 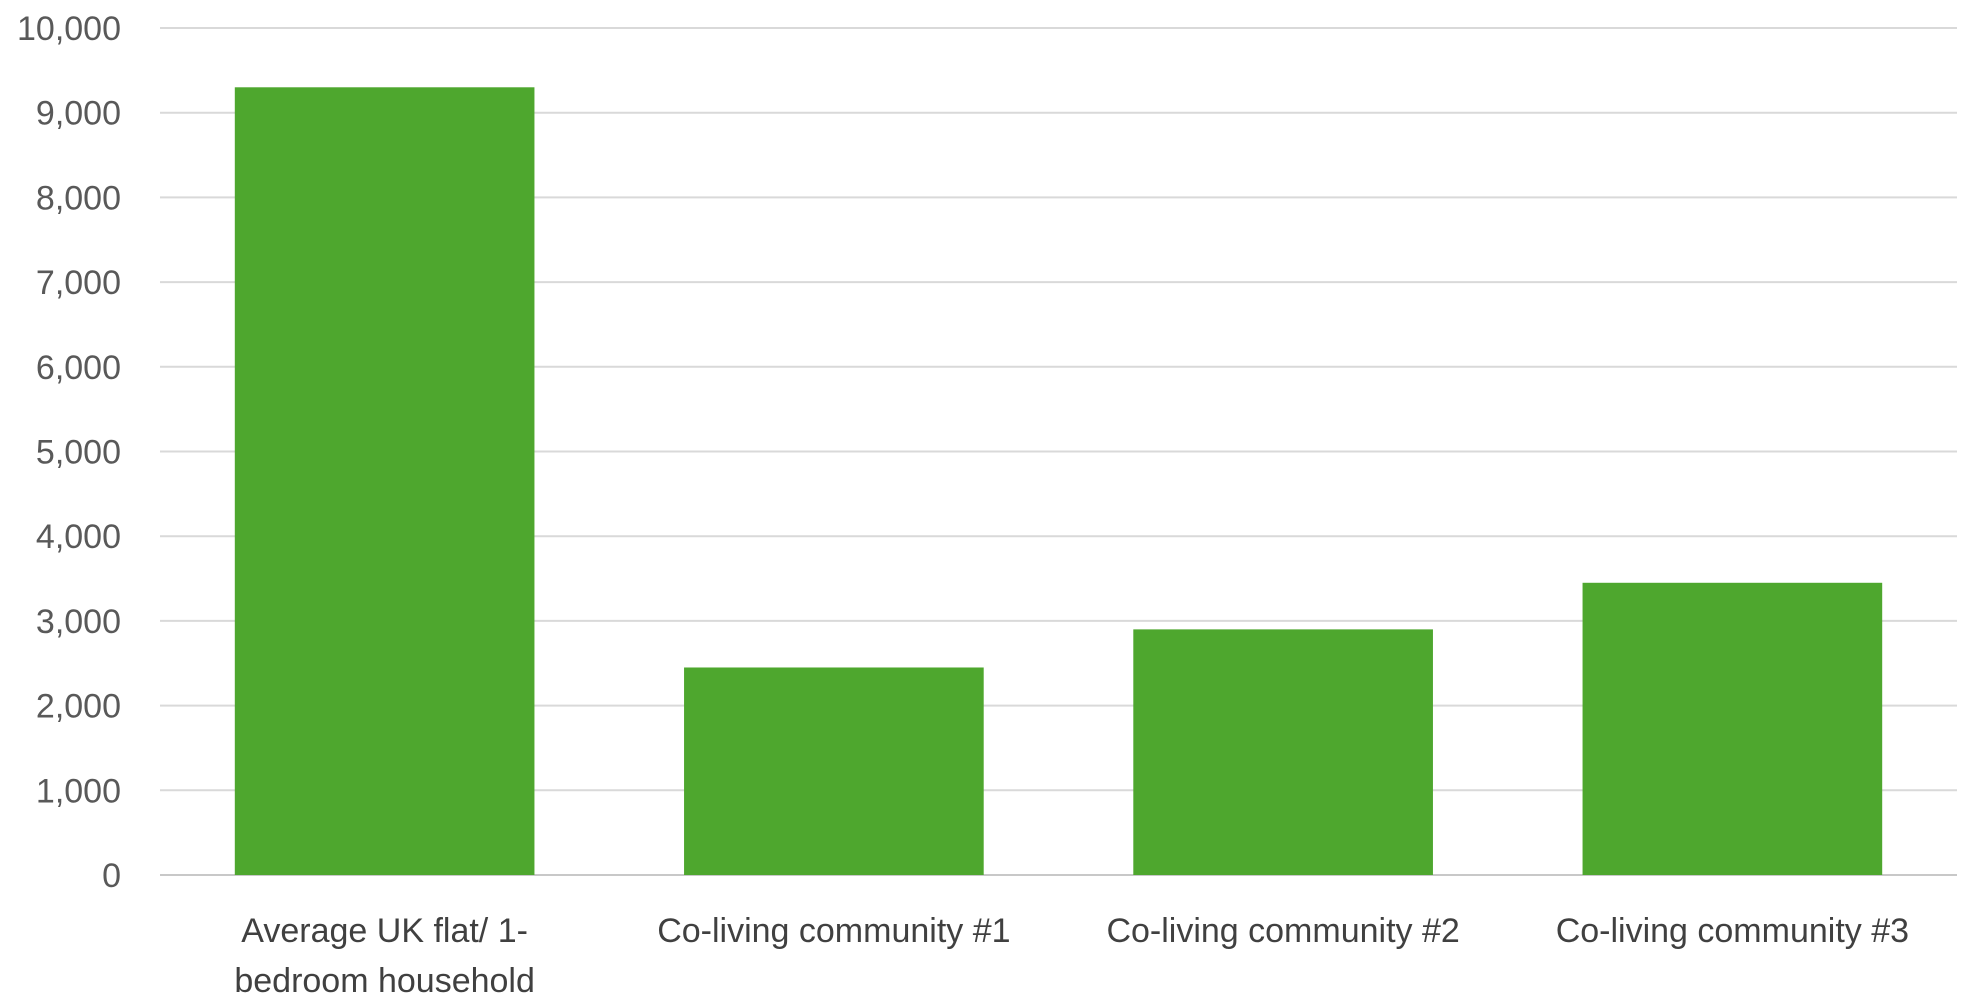 I want to click on x-category-label-line: Co-living community #2, so click(x=1282, y=931).